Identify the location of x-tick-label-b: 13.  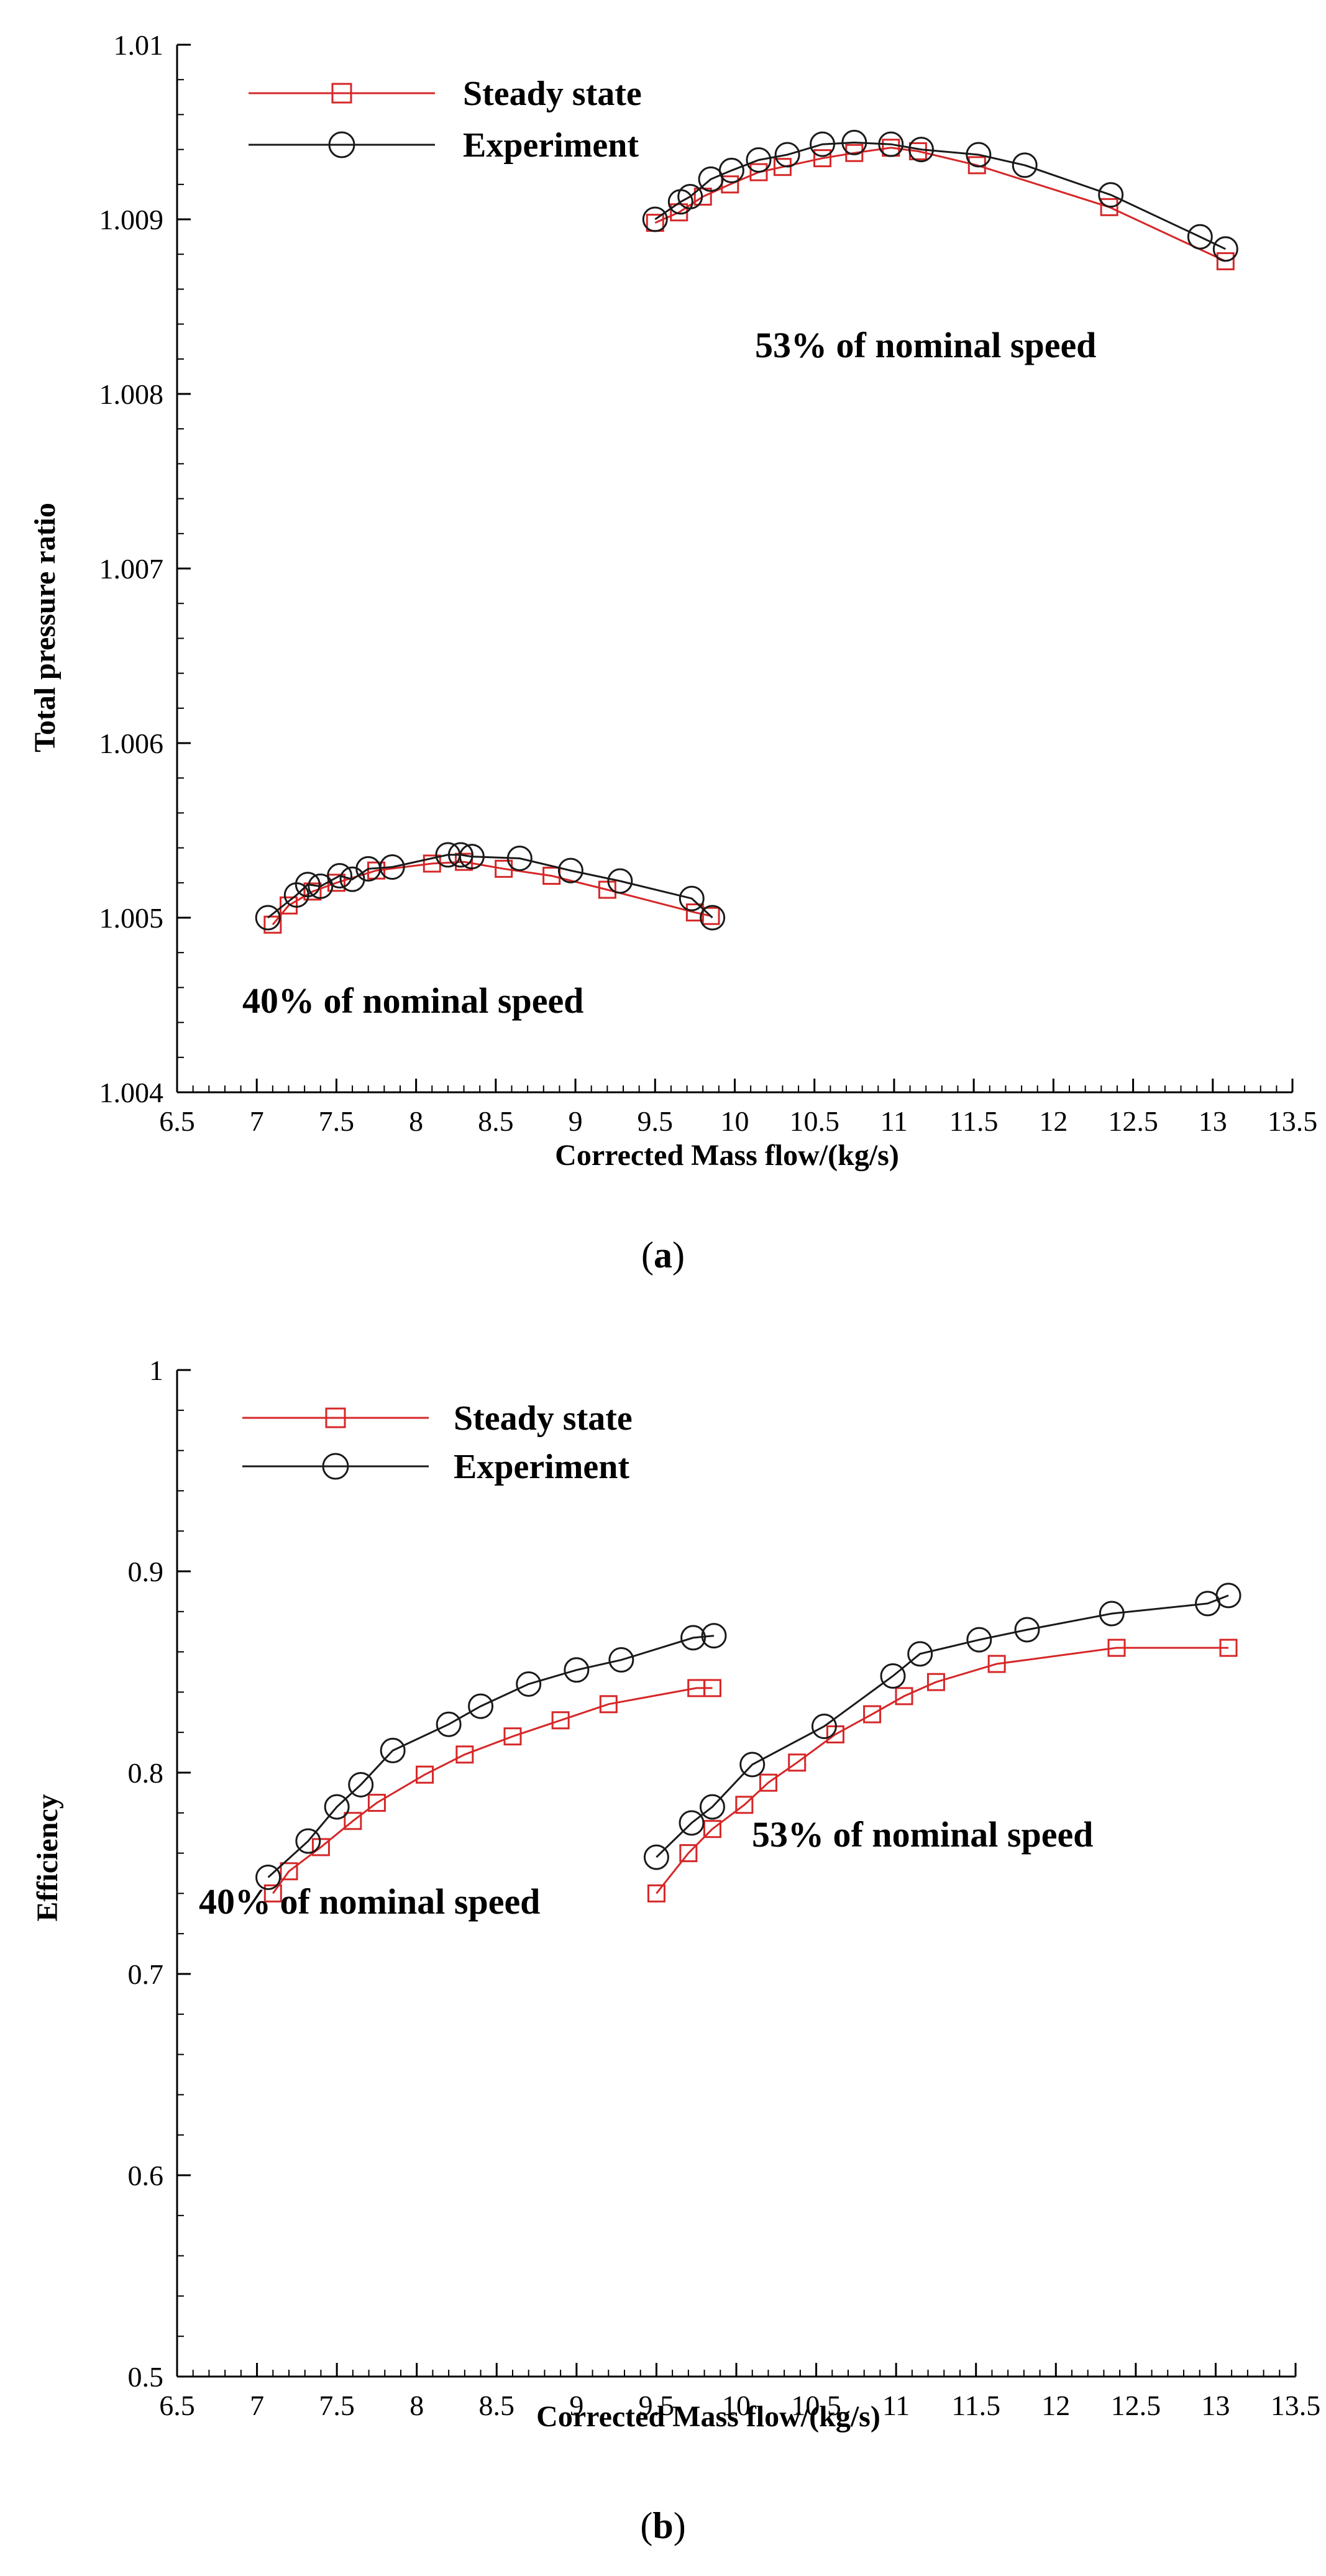
(1215, 2405).